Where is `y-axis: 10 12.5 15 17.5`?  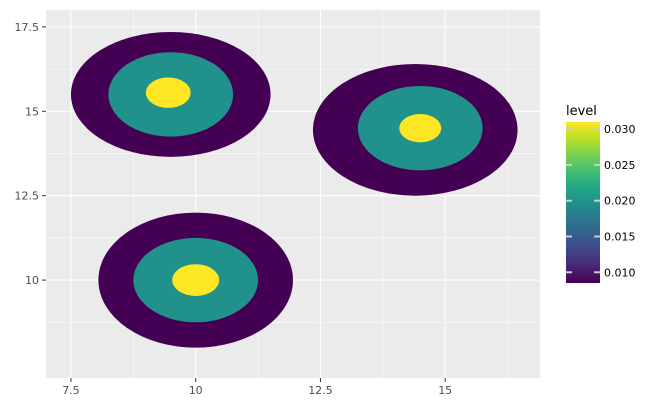
y-axis: 10 12.5 15 17.5 is located at coordinates (30, 154).